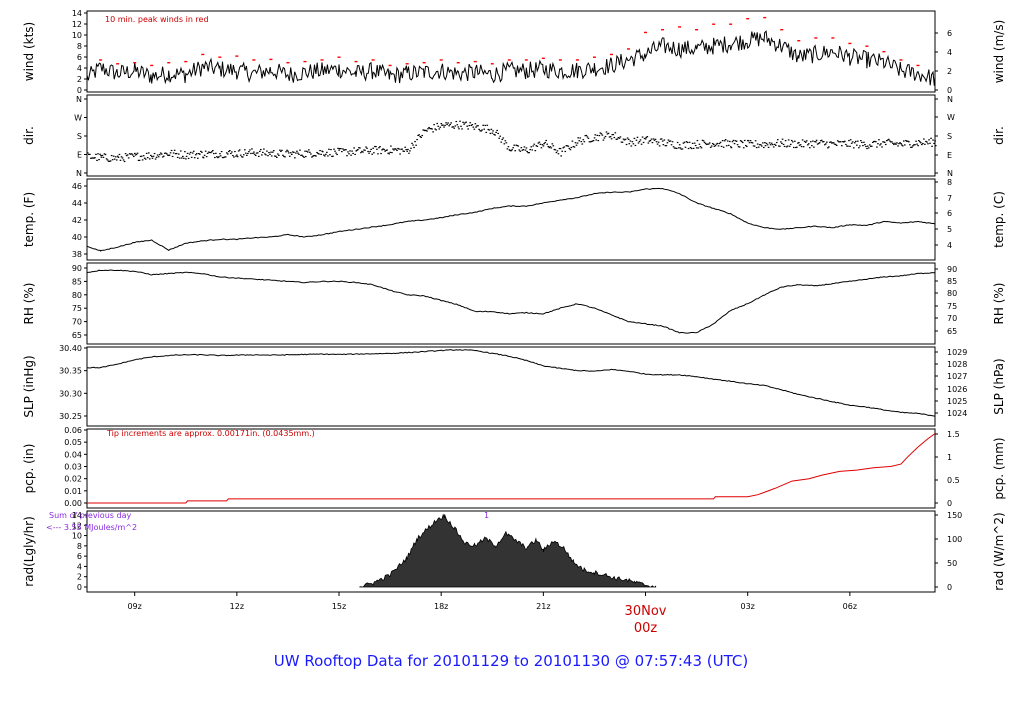  What do you see at coordinates (79, 566) in the screenshot?
I see `y-tick-label-left: 4` at bounding box center [79, 566].